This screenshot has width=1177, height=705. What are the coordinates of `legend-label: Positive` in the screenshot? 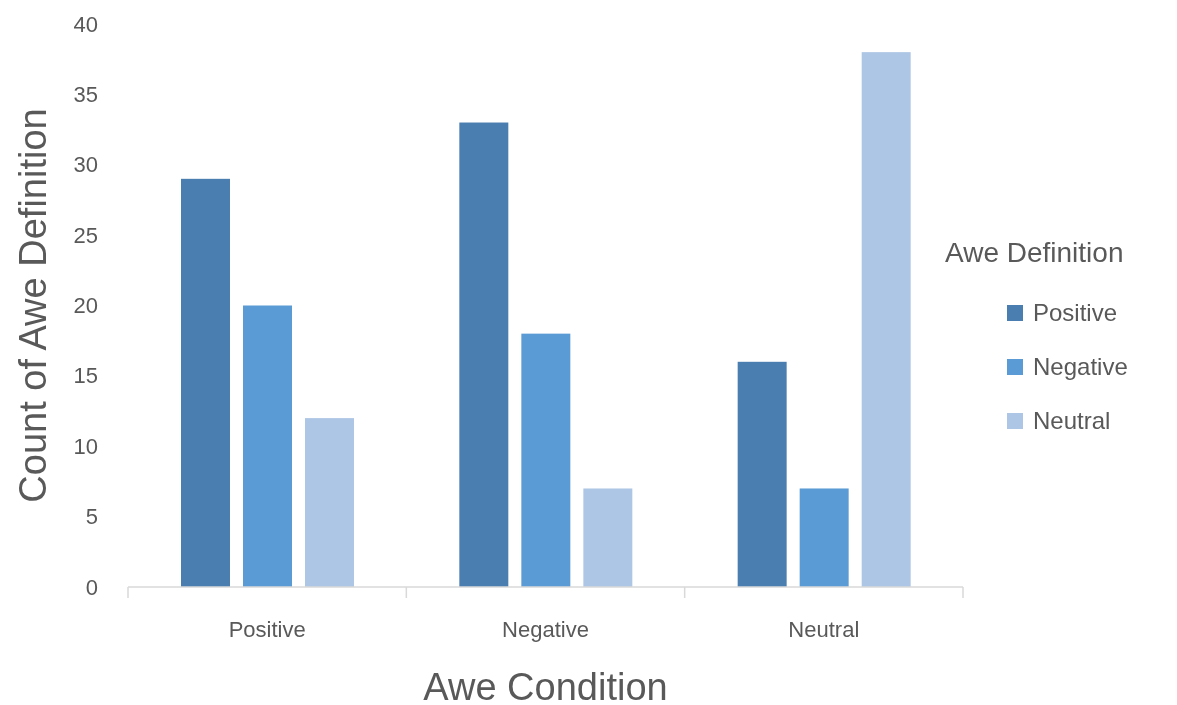 It's located at (1075, 312).